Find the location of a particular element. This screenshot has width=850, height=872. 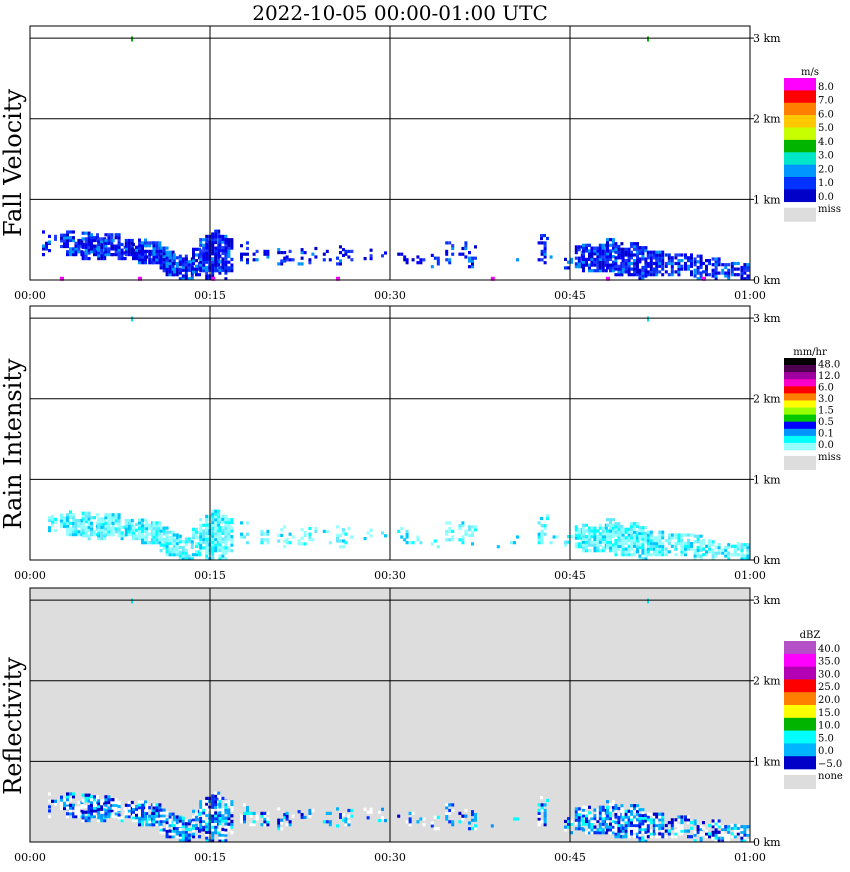

legend-level-label: 0.0 is located at coordinates (826, 197).